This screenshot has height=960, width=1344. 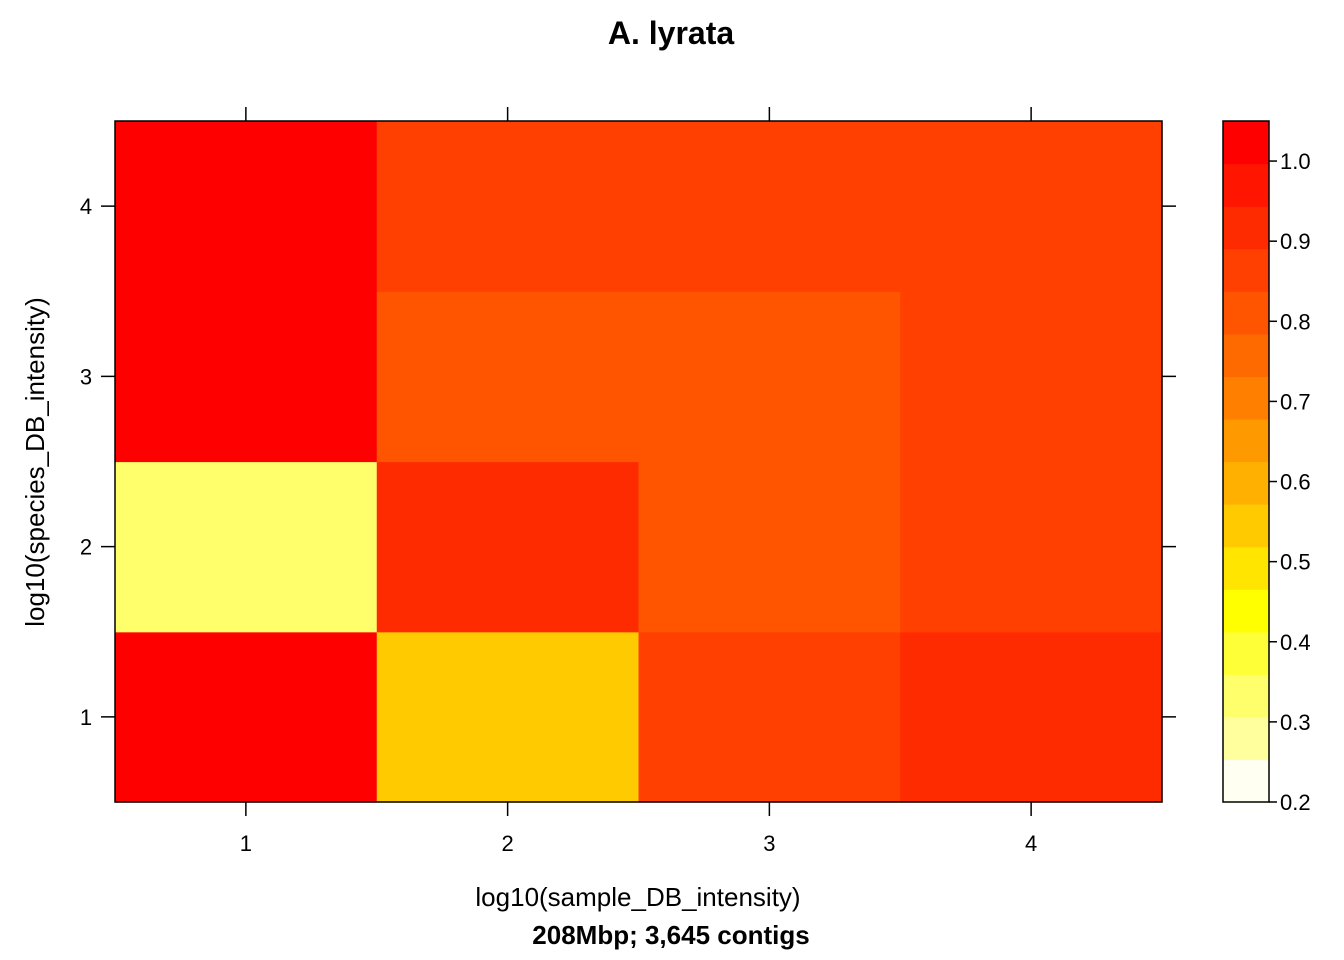 I want to click on heatmap-cell-x4-y3, so click(x=1031, y=377).